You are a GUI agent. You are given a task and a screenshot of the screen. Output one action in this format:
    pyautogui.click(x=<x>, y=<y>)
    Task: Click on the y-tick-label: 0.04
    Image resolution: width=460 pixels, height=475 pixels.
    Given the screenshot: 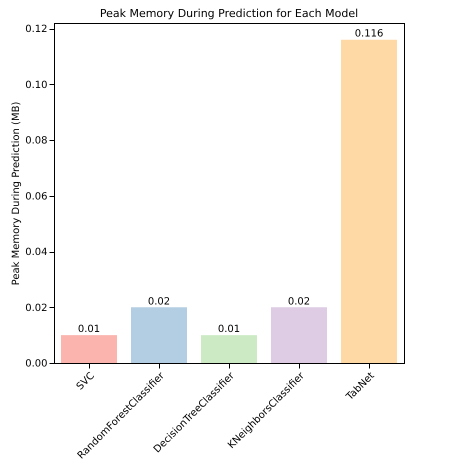 What is the action you would take?
    pyautogui.click(x=36, y=252)
    